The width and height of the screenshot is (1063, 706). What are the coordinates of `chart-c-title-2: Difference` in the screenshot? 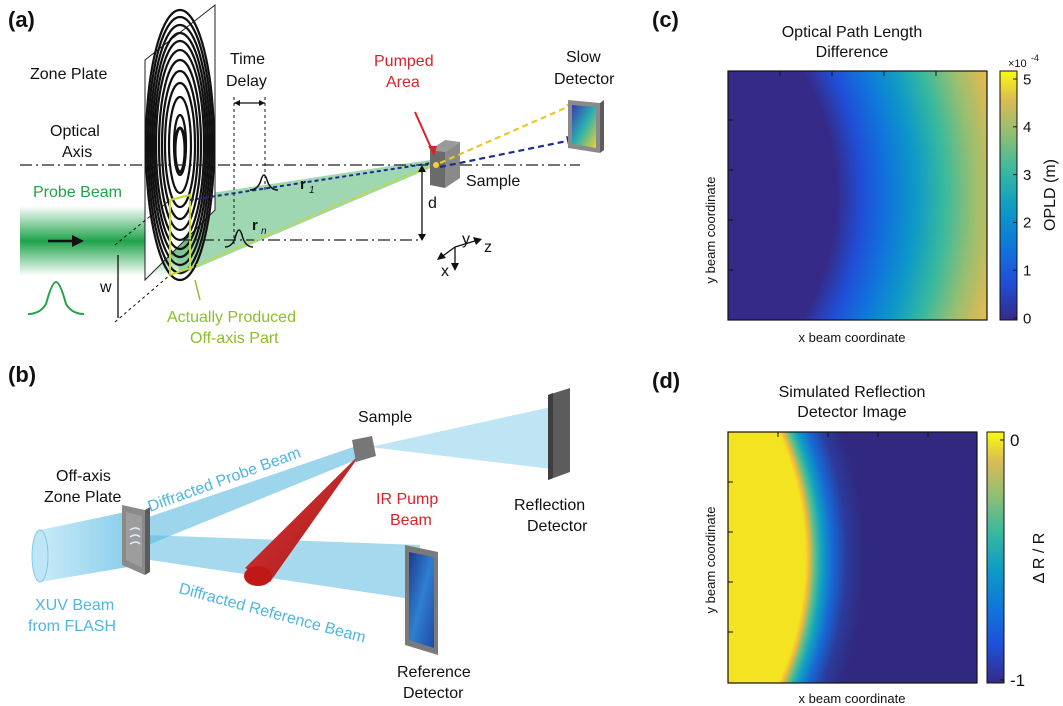 It's located at (852, 52).